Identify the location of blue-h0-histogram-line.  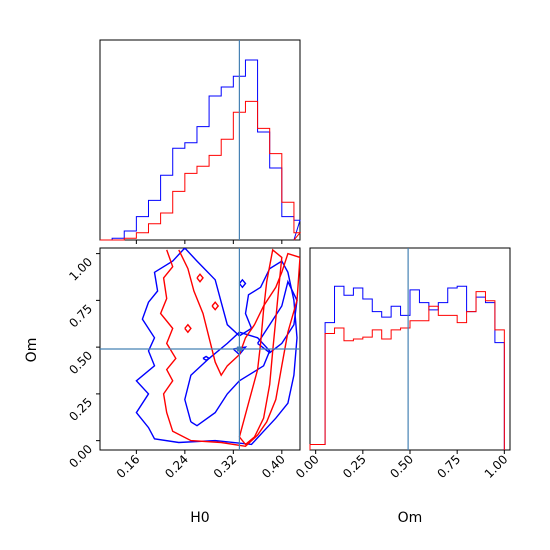
(200, 150).